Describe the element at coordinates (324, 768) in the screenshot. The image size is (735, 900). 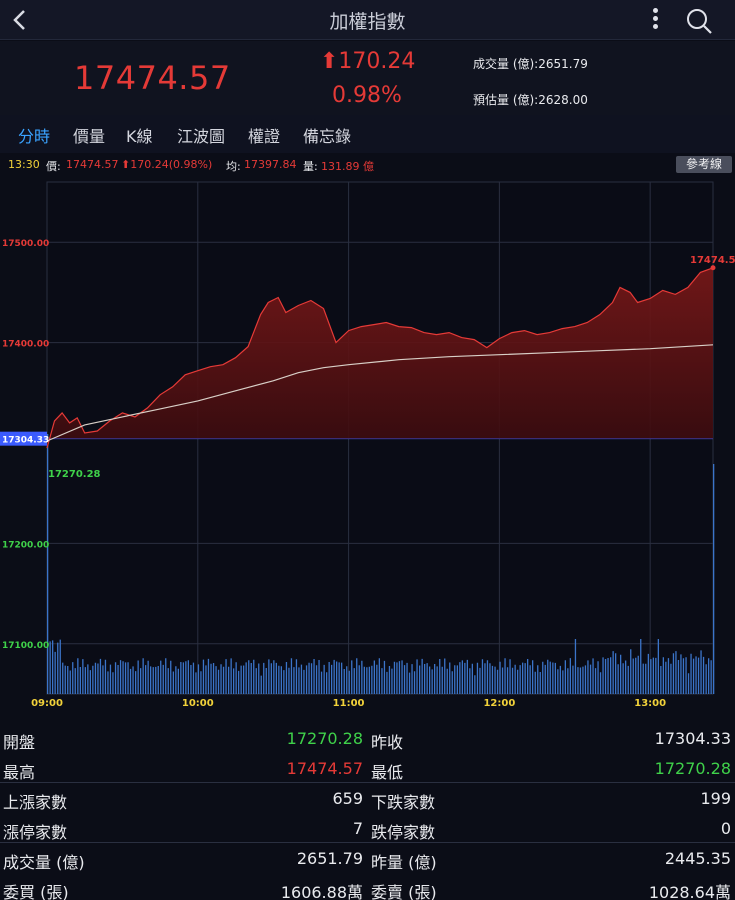
I see `stat-value: 17474.57` at that location.